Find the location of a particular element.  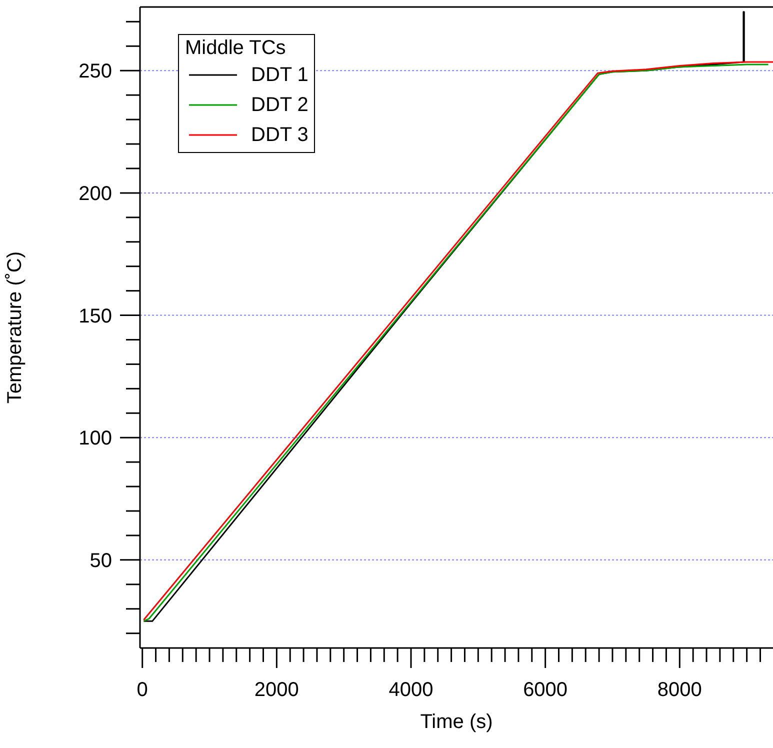

x-tick-label: 8000 is located at coordinates (679, 690).